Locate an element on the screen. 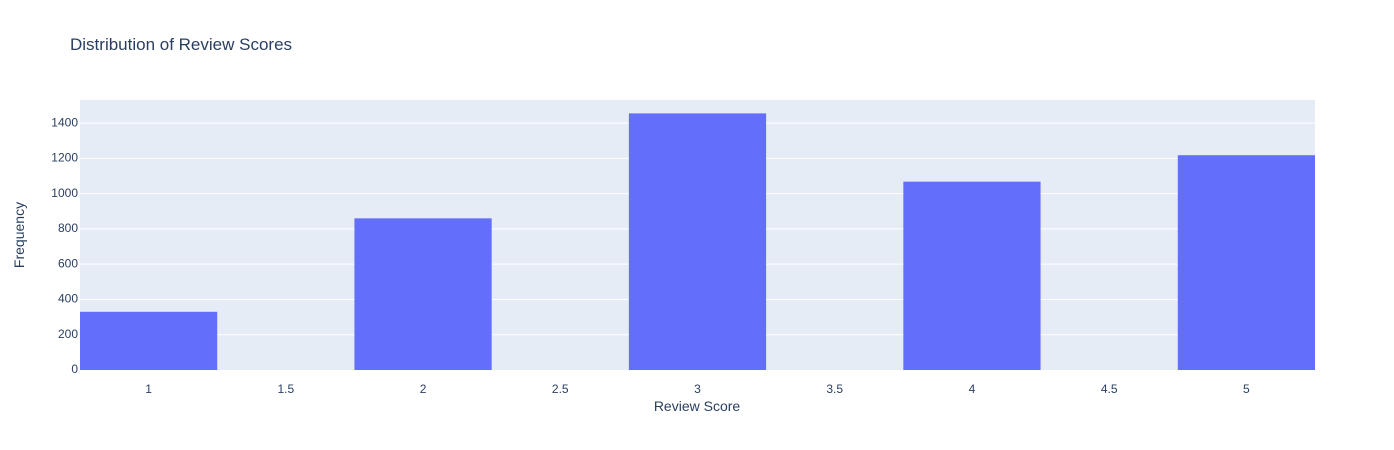 The width and height of the screenshot is (1394, 450). x-tick-label: 3.5 is located at coordinates (834, 389).